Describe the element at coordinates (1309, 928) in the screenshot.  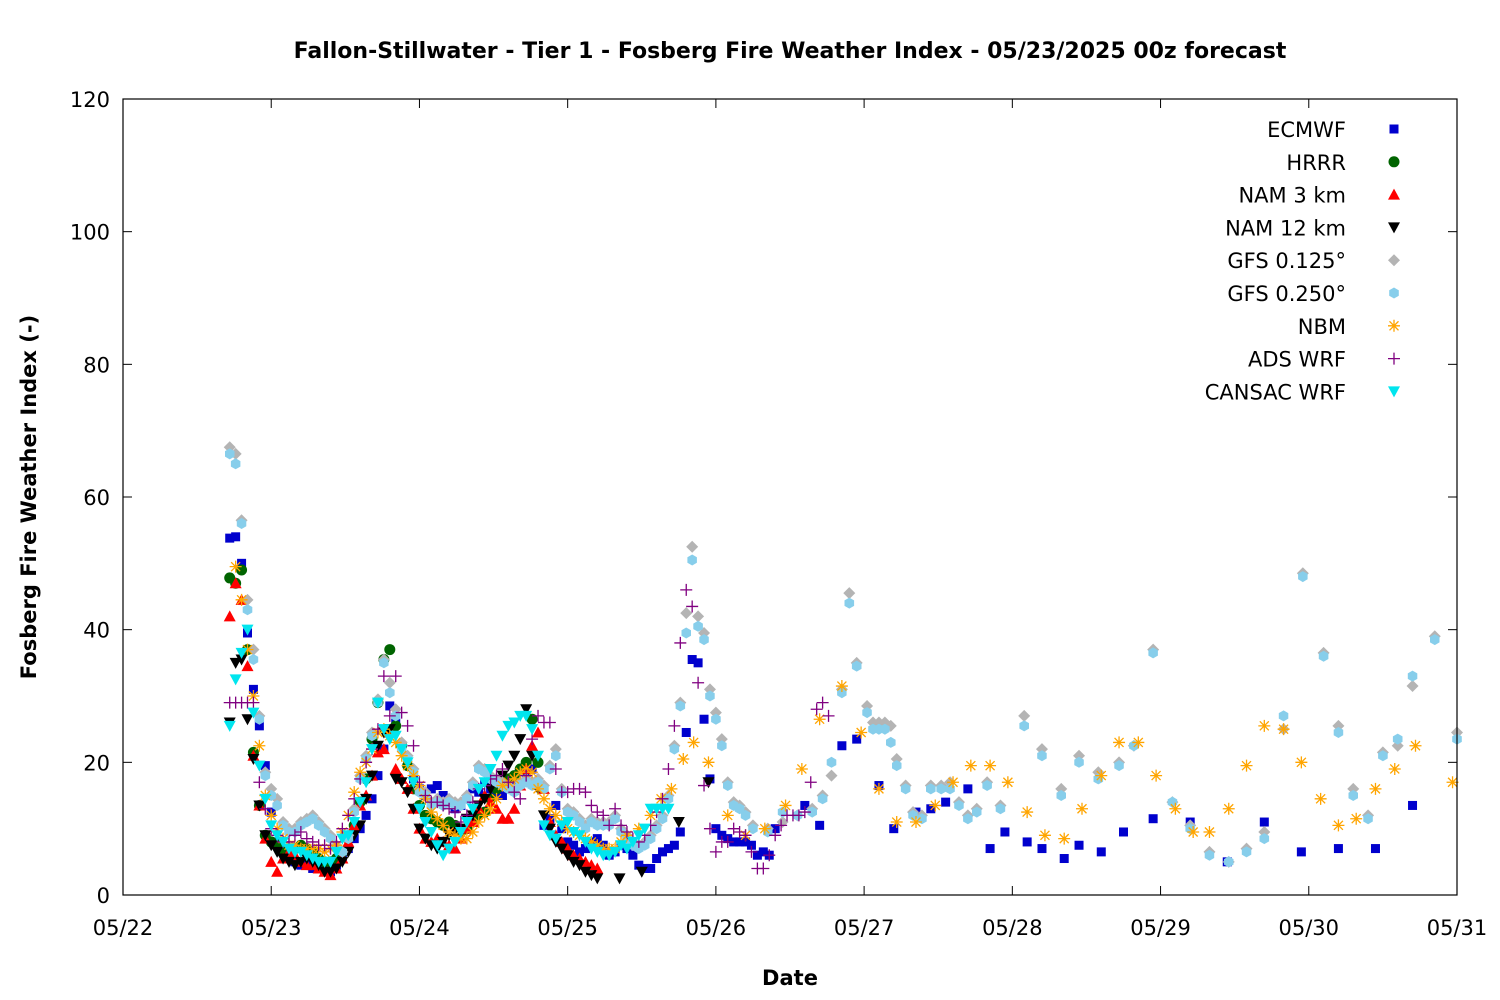
I see `x-tick-label: 05/30` at that location.